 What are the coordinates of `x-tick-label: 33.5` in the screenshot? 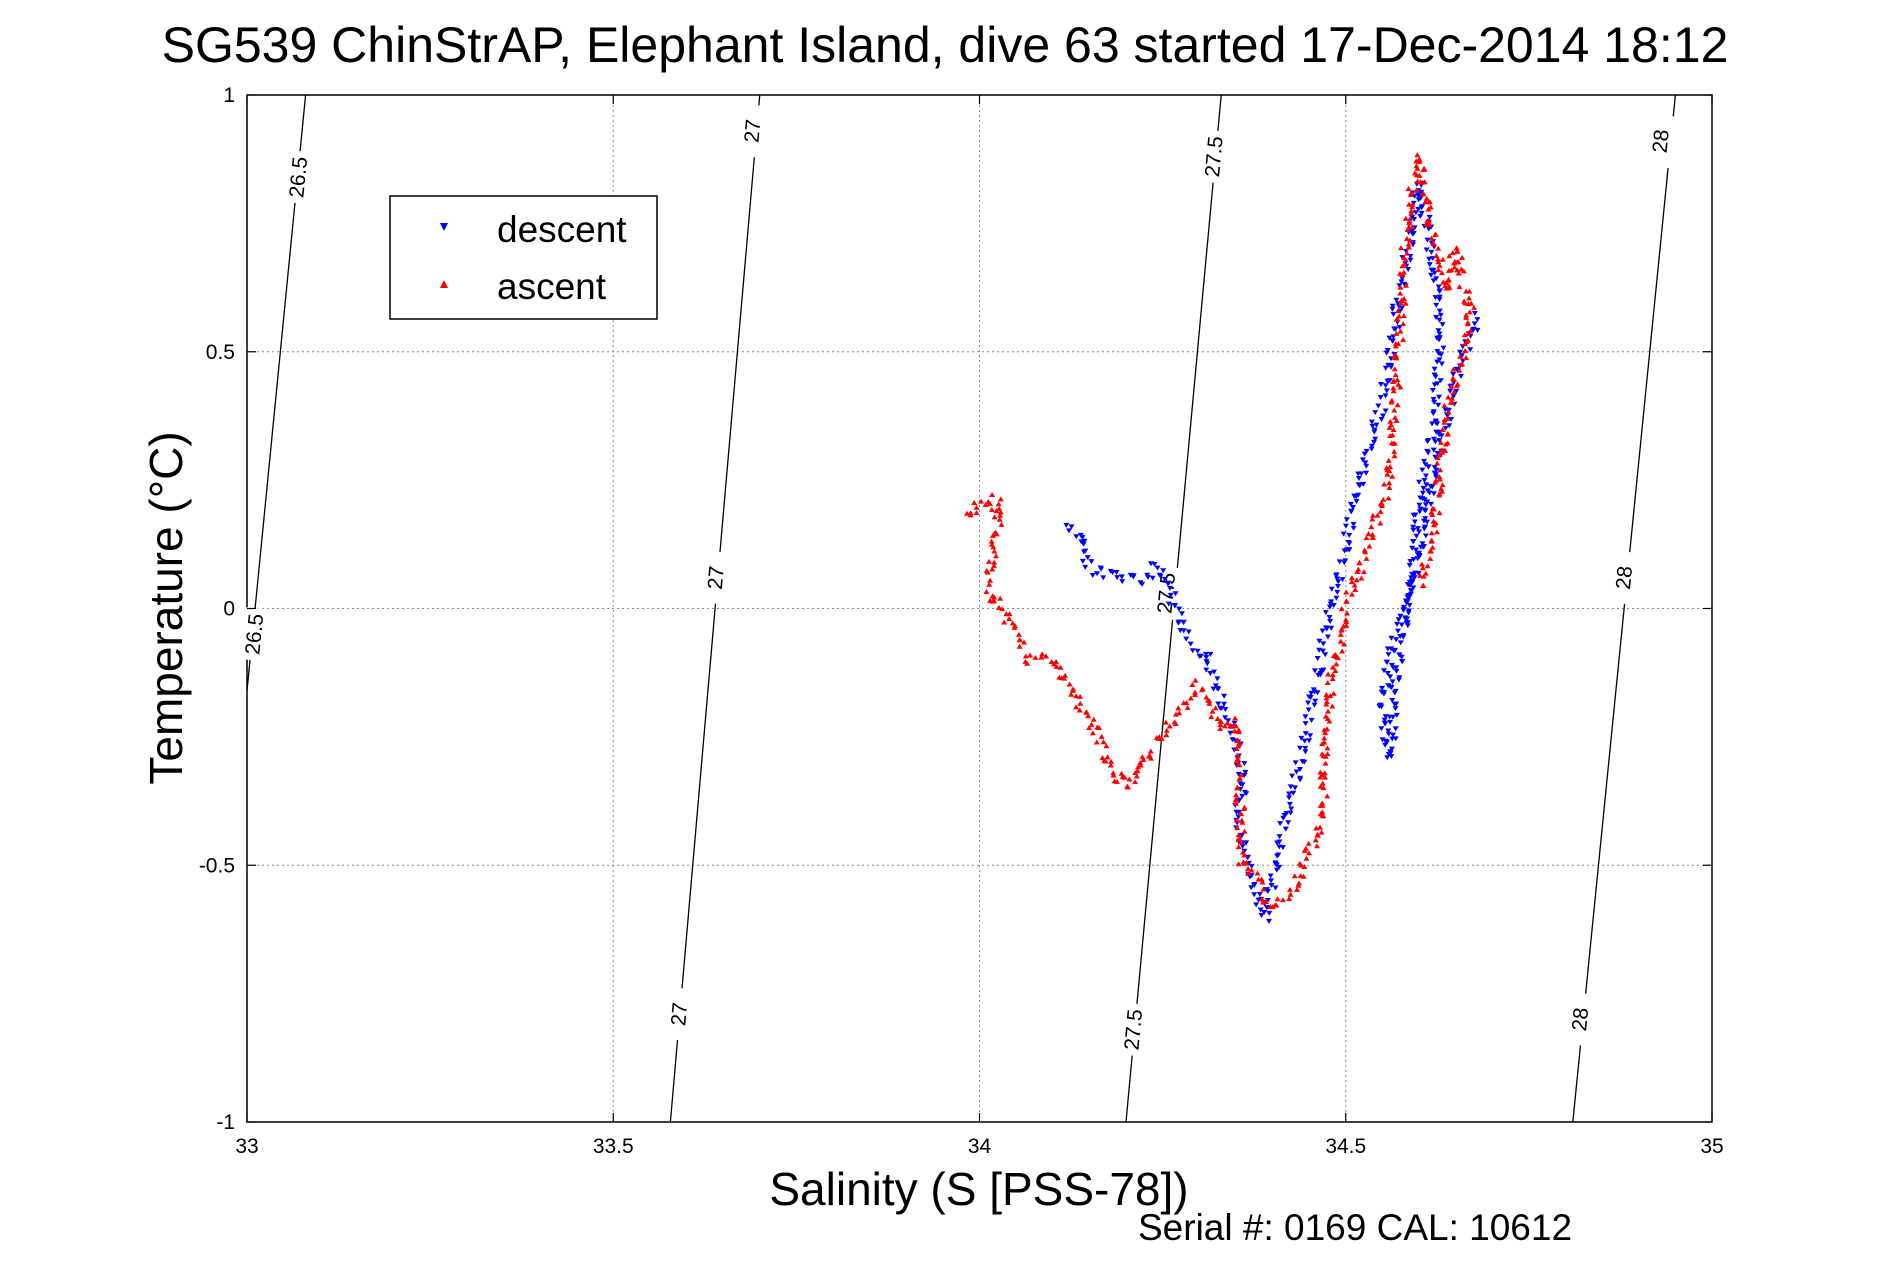 It's located at (613, 1146).